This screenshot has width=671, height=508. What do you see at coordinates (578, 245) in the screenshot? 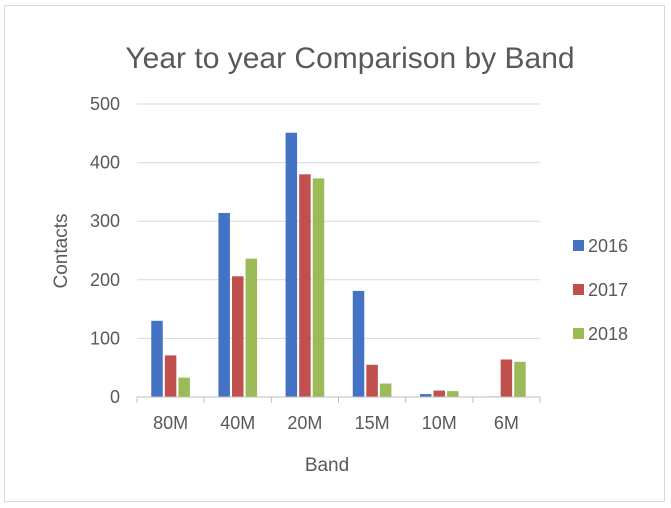
I see `legend-swatch-2016` at bounding box center [578, 245].